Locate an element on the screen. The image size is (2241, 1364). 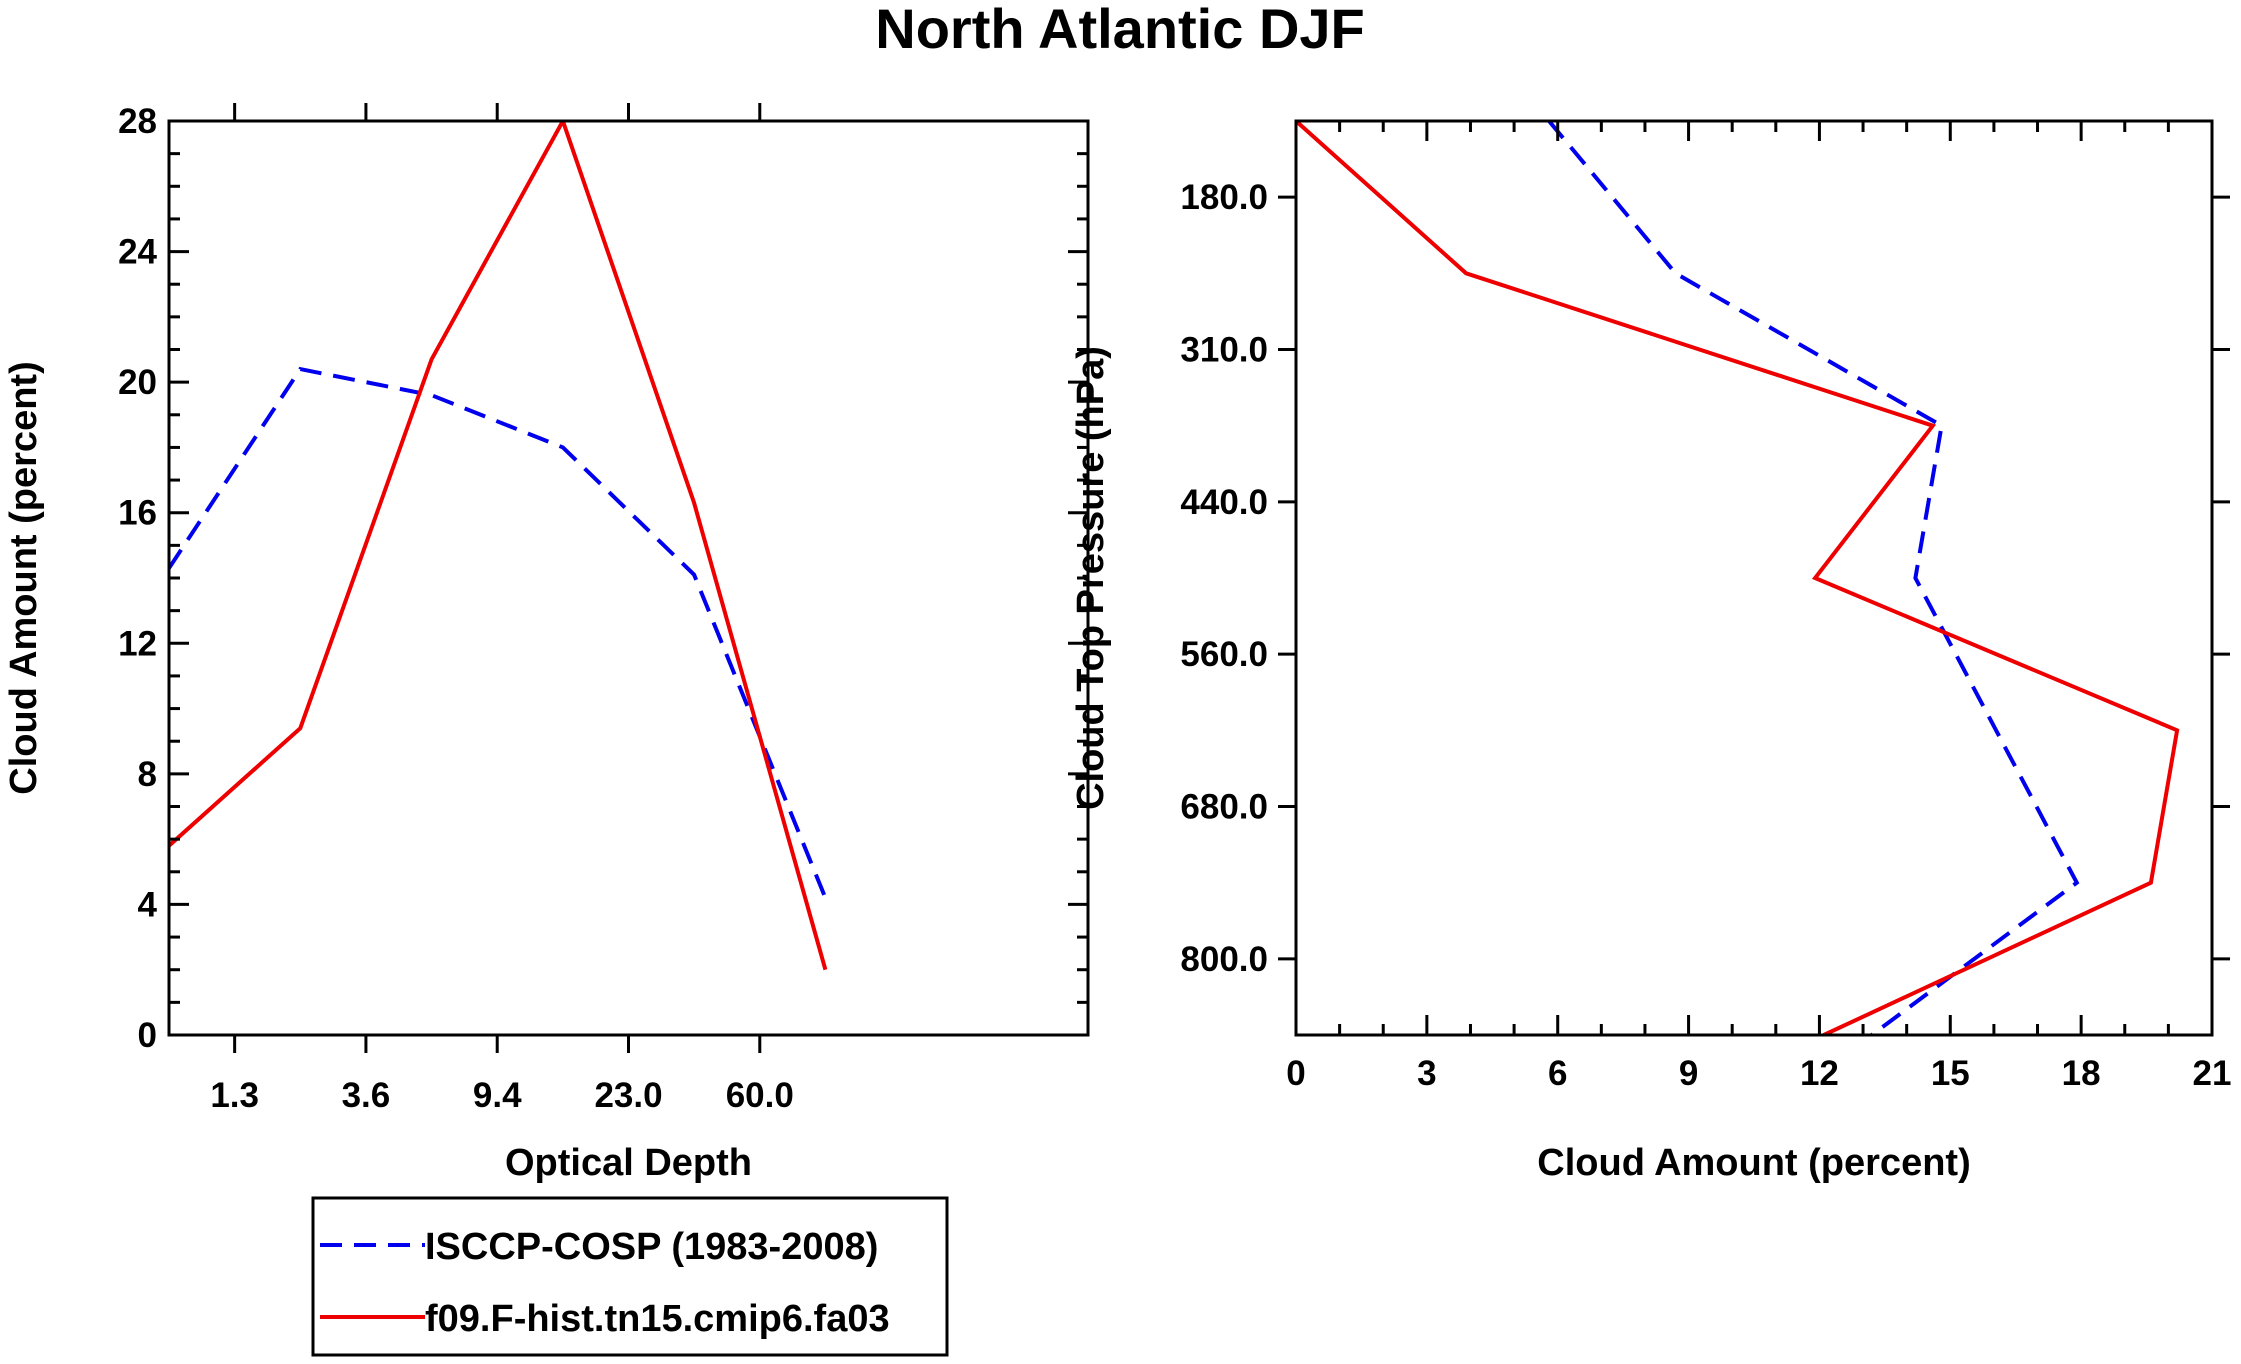
right-x-tick-label: 18 is located at coordinates (2081, 1073).